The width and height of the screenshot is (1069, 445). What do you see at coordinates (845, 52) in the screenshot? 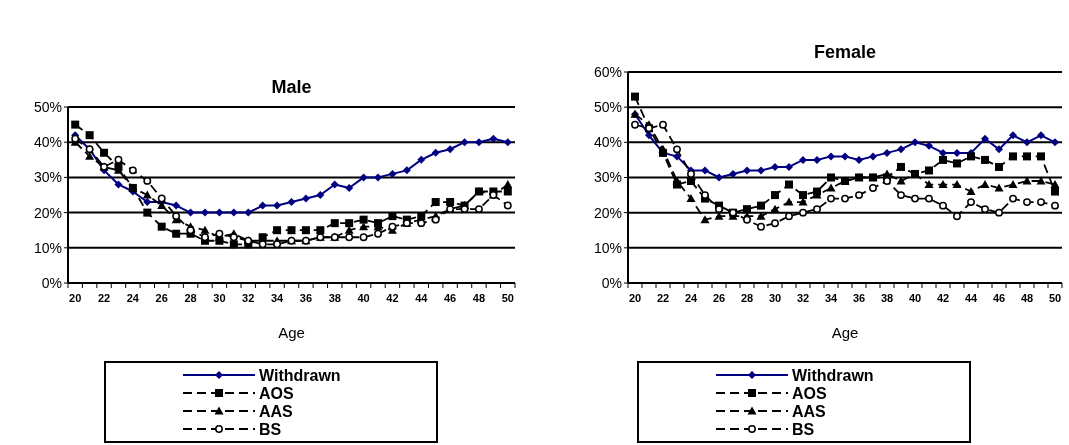
I see `chart-title: Female` at bounding box center [845, 52].